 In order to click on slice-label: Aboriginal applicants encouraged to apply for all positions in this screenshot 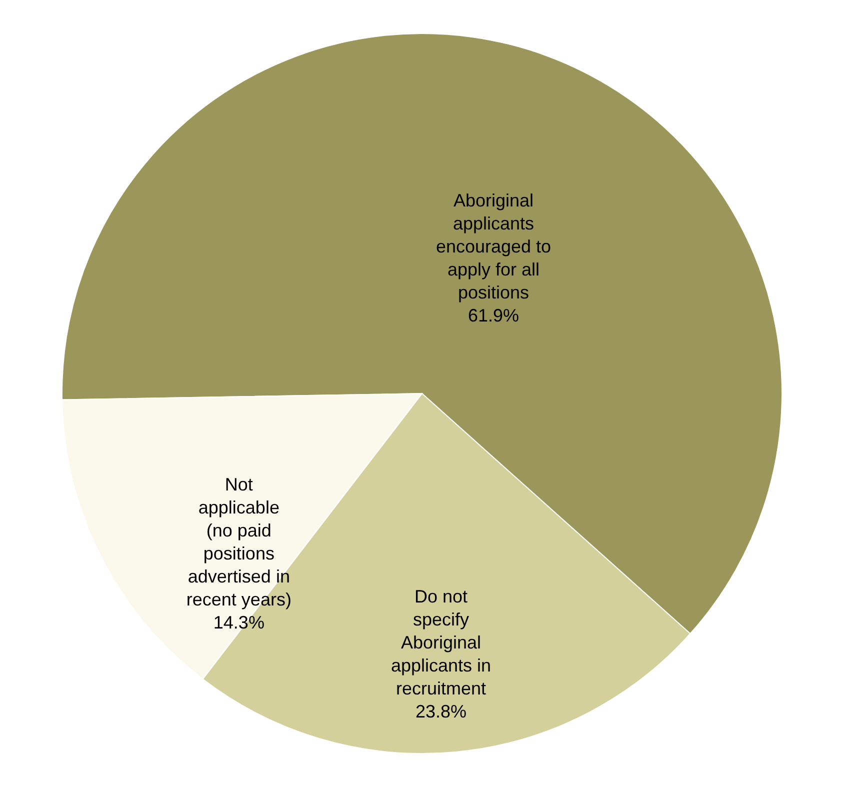, I will do `click(494, 246)`.